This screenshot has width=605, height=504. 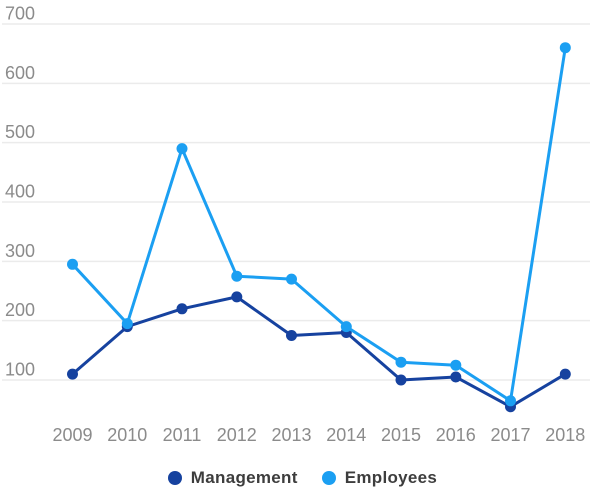 I want to click on x-axis-tick-label: 2010, so click(x=127, y=435).